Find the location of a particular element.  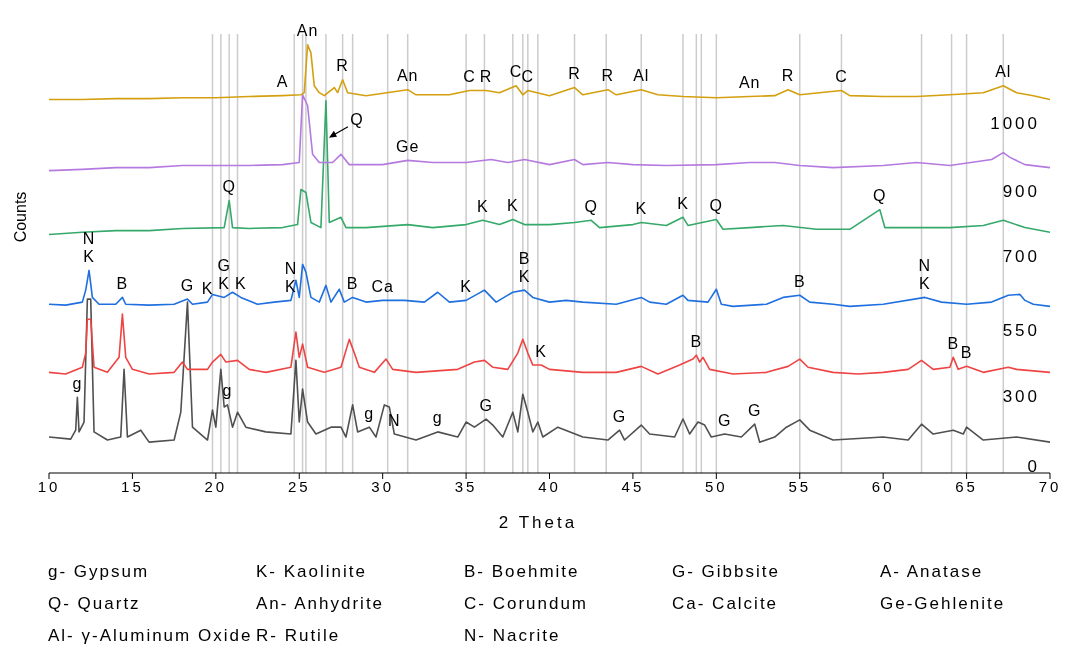

x-tick-label: 35 is located at coordinates (466, 486).